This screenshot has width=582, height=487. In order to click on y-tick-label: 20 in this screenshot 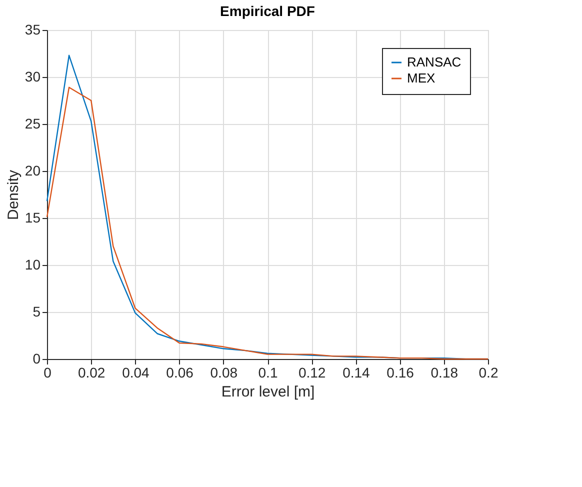, I will do `click(32, 170)`.